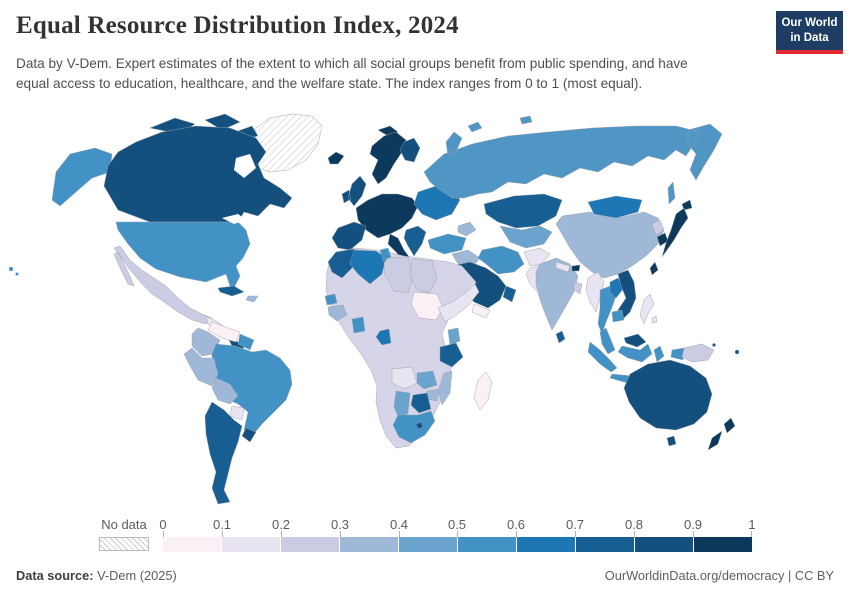  Describe the element at coordinates (451, 355) in the screenshot. I see `country-tanzania` at that location.